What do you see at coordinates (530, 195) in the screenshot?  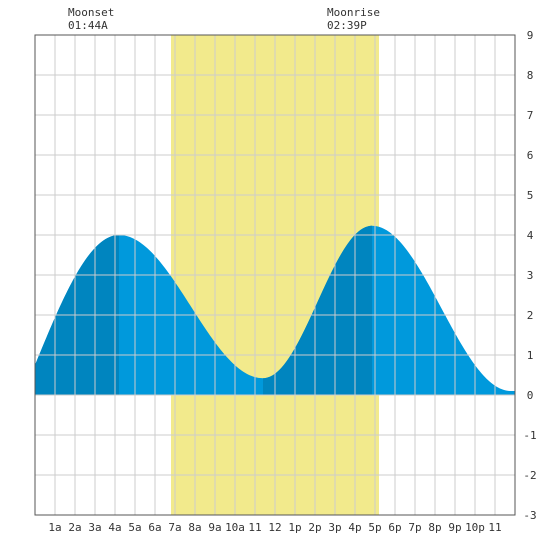 I see `y-tick-label: 5` at bounding box center [530, 195].